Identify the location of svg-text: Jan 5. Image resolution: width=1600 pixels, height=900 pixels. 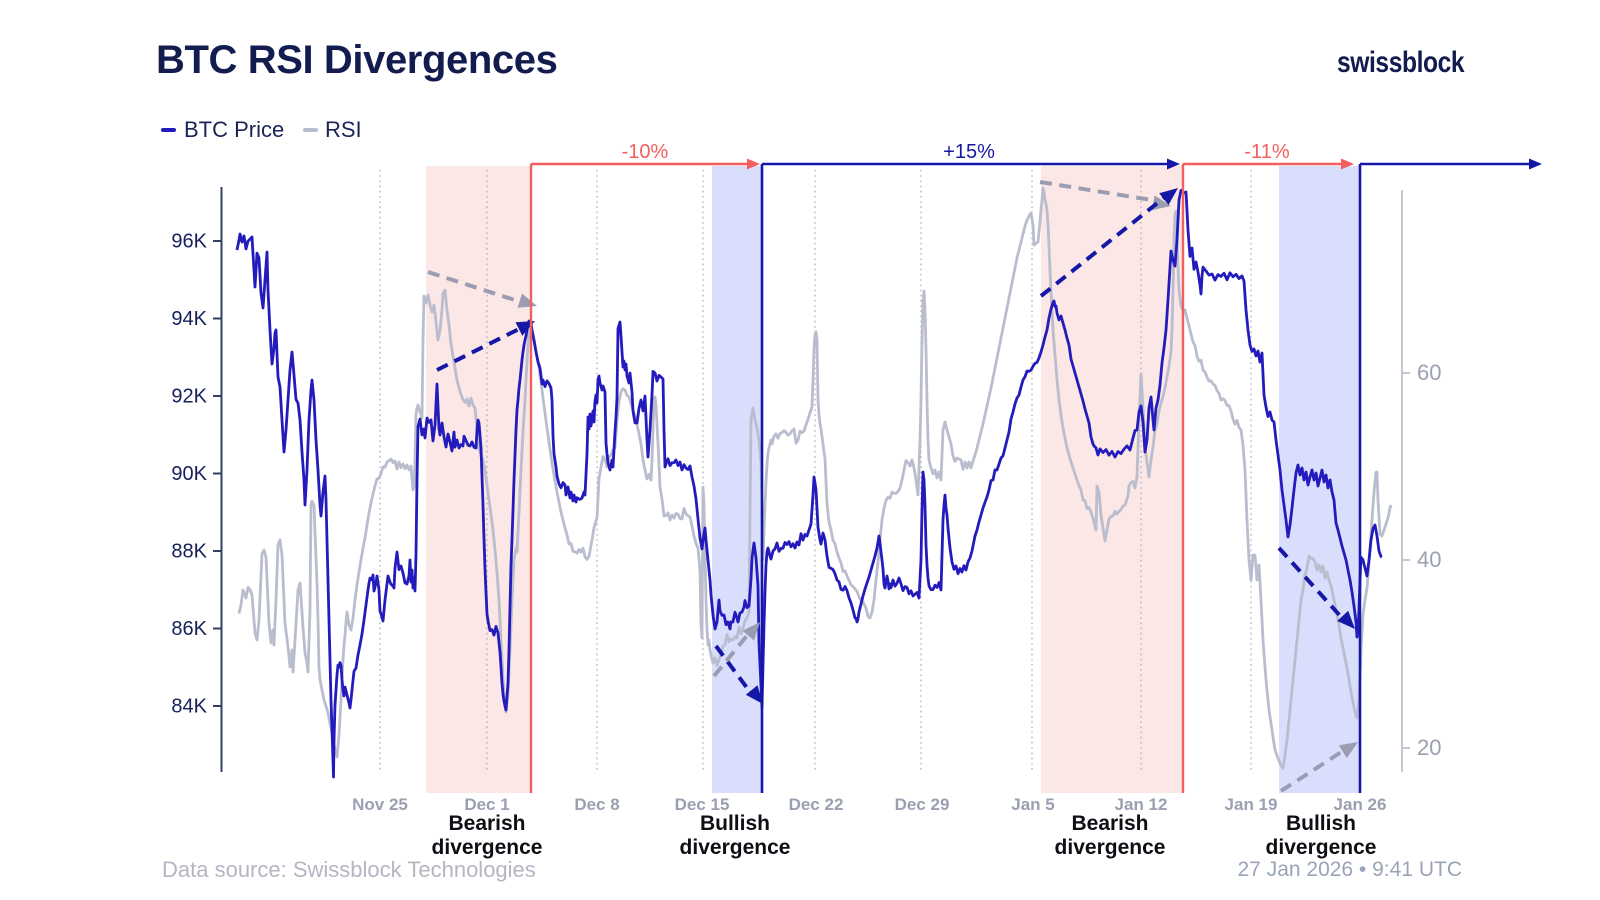
(1032, 804).